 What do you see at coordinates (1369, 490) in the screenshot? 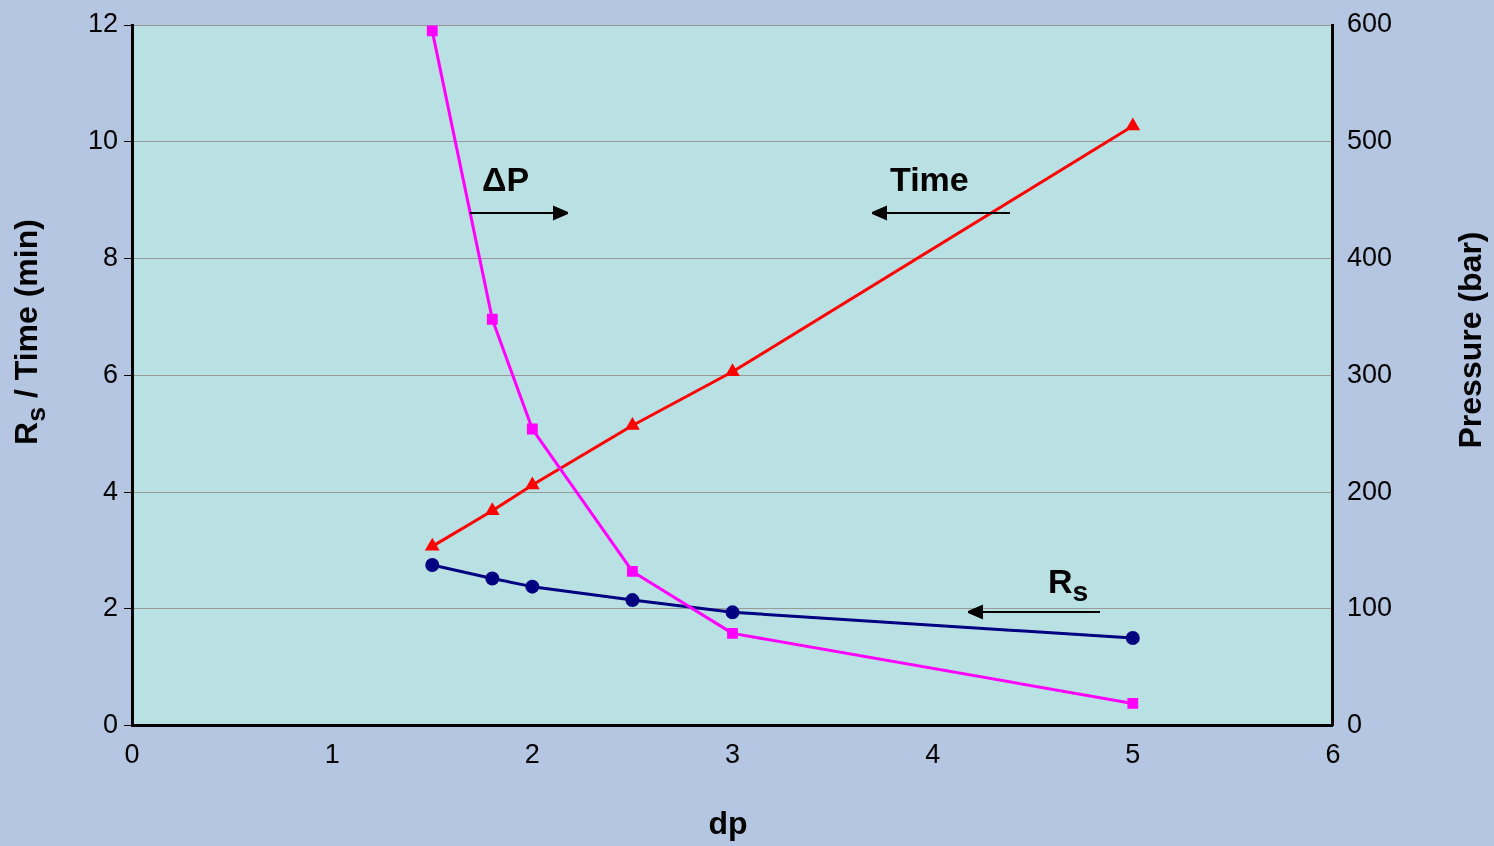
I see `y2-tick-label: 200` at bounding box center [1369, 490].